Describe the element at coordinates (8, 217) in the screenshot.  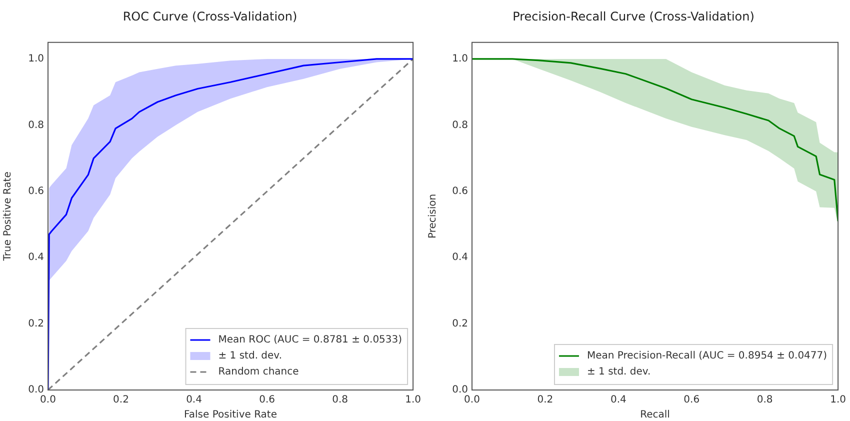
I see `y-axis-title: True Positive Rate` at that location.